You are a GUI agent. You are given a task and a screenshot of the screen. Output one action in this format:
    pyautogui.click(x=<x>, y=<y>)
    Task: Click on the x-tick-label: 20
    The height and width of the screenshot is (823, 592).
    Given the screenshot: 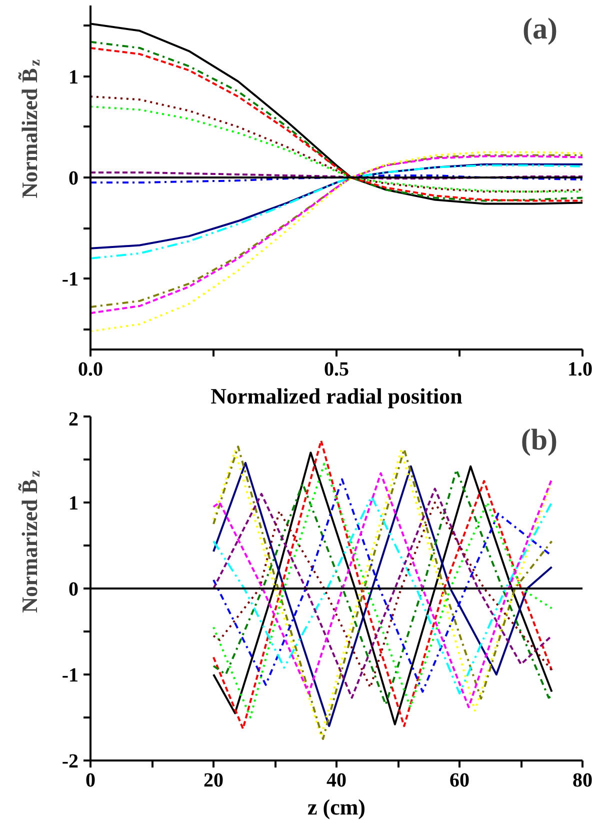 What is the action you would take?
    pyautogui.click(x=214, y=781)
    